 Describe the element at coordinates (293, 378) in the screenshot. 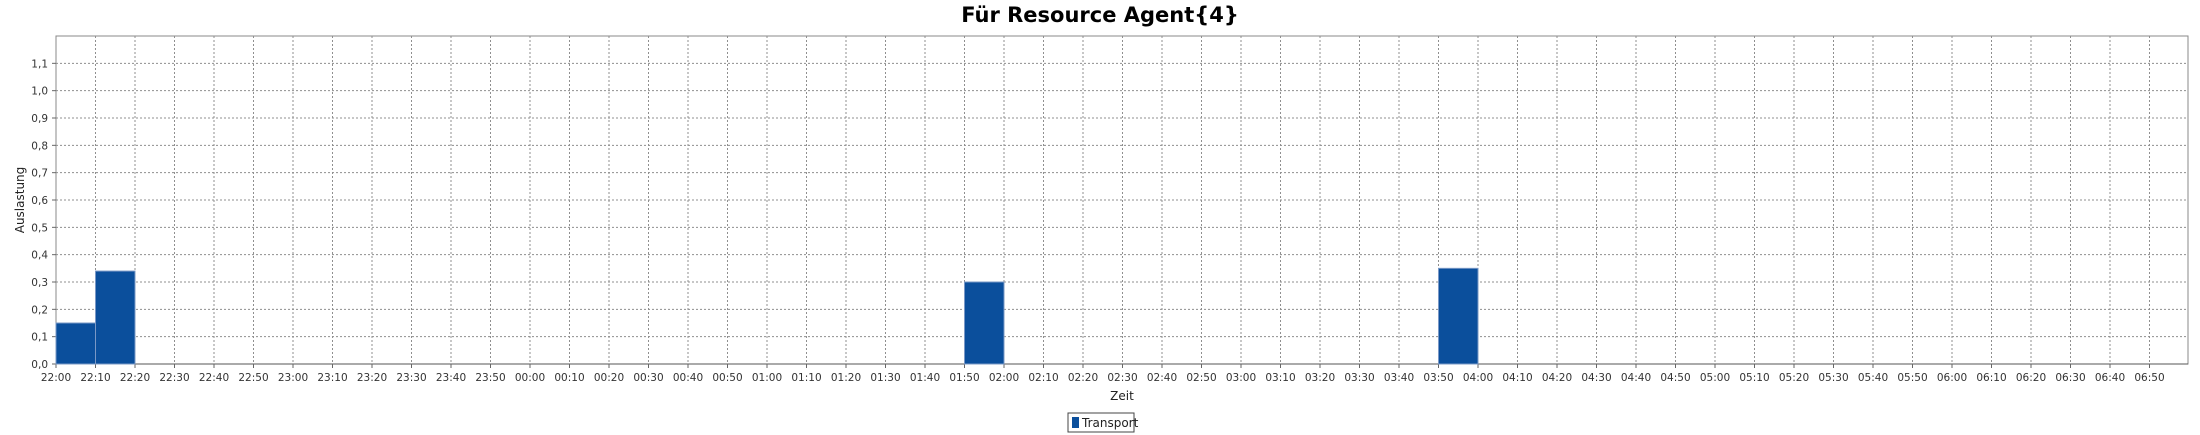

I see `x-tick-label: 23:00` at that location.